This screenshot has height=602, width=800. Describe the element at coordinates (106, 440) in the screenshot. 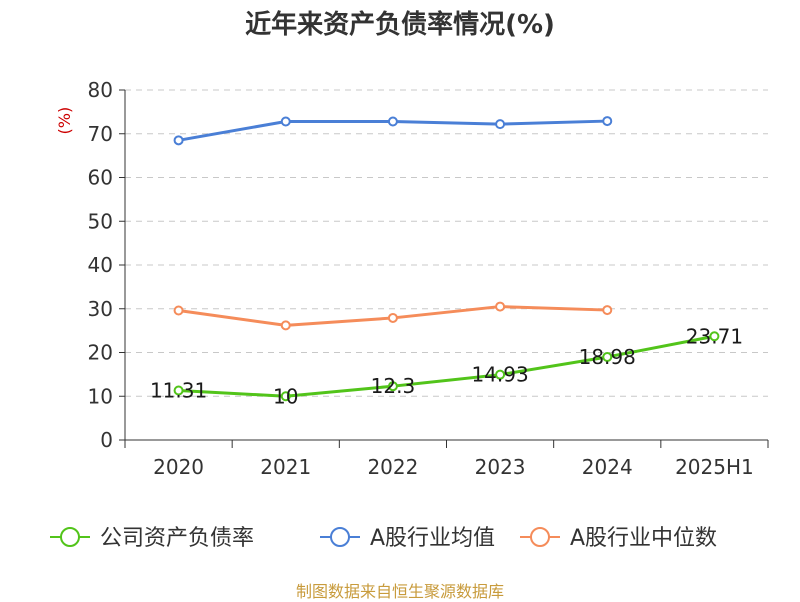

I see `y-tick-label-0: 0` at that location.